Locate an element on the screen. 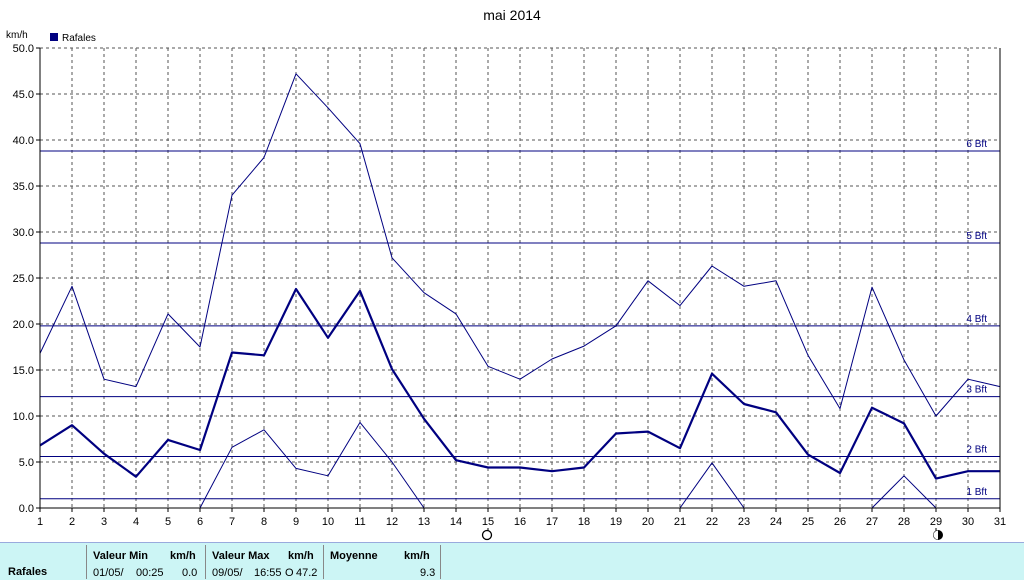 This screenshot has height=580, width=1024. y-axis-label: km/h is located at coordinates (17, 35).